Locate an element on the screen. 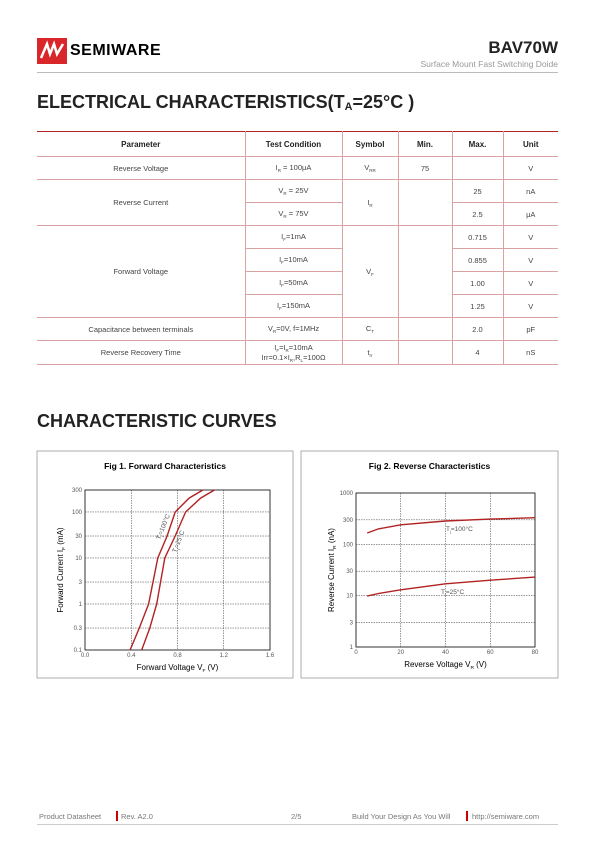  text-part: =50mA is located at coordinates (295, 282).